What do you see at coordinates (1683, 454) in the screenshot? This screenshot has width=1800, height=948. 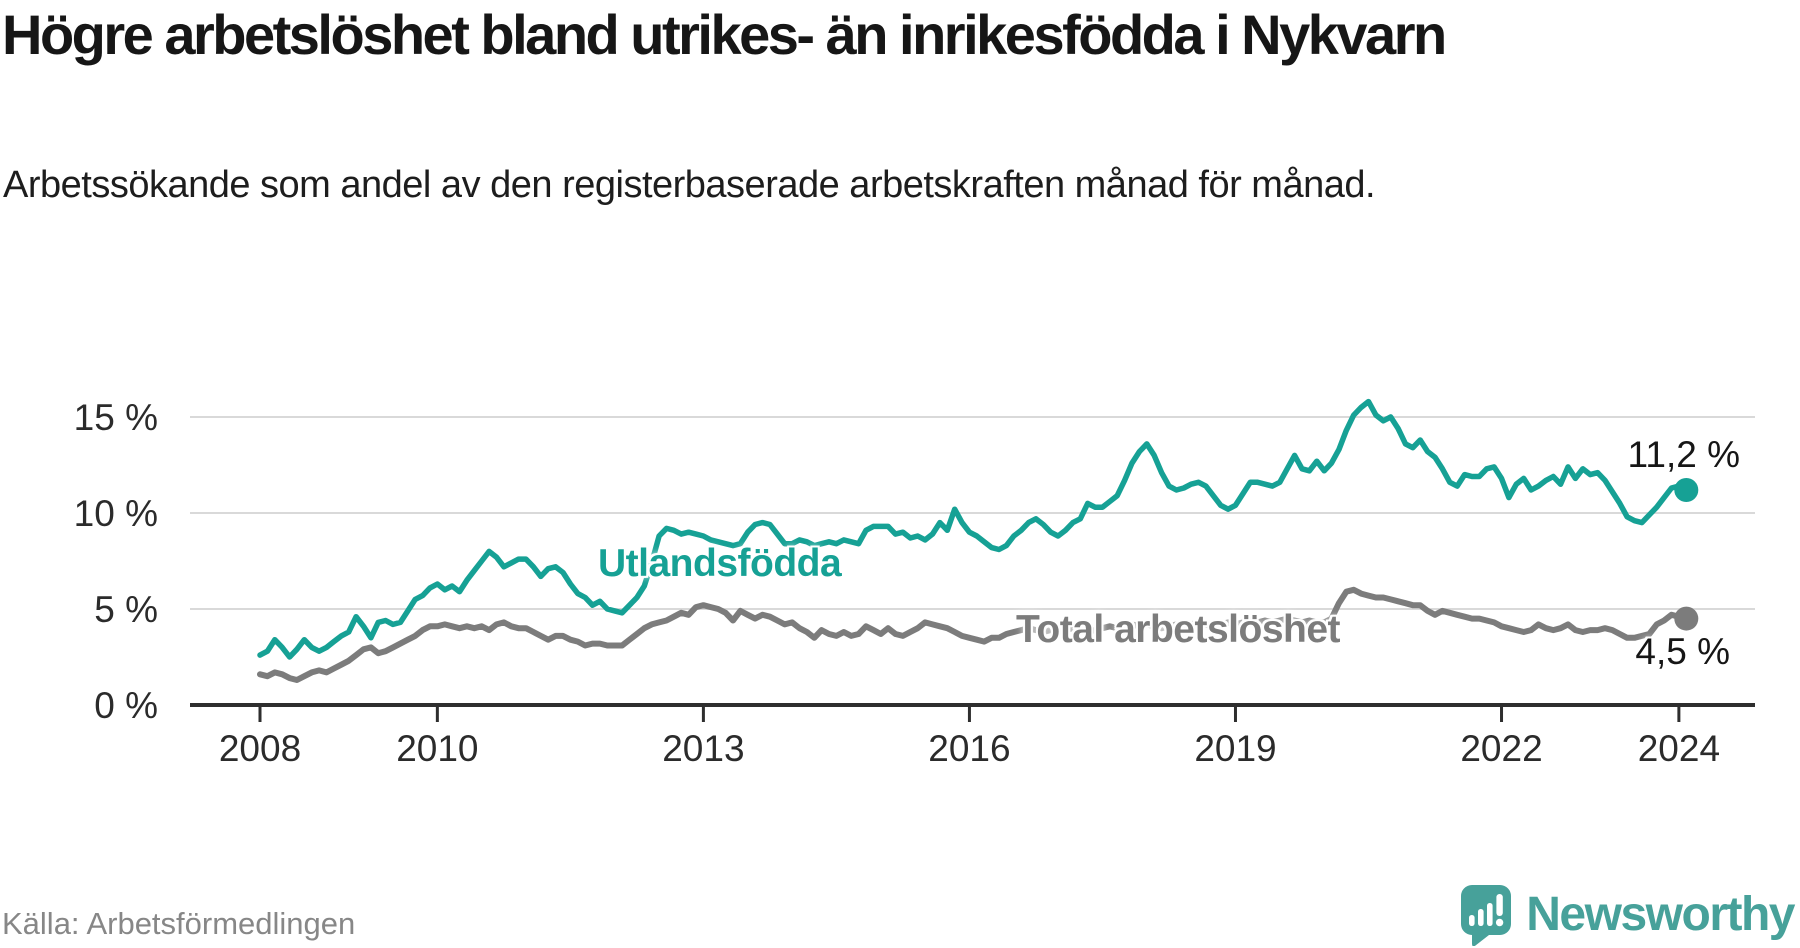 I see `end-value-utlandsfodda: 11,2 %` at bounding box center [1683, 454].